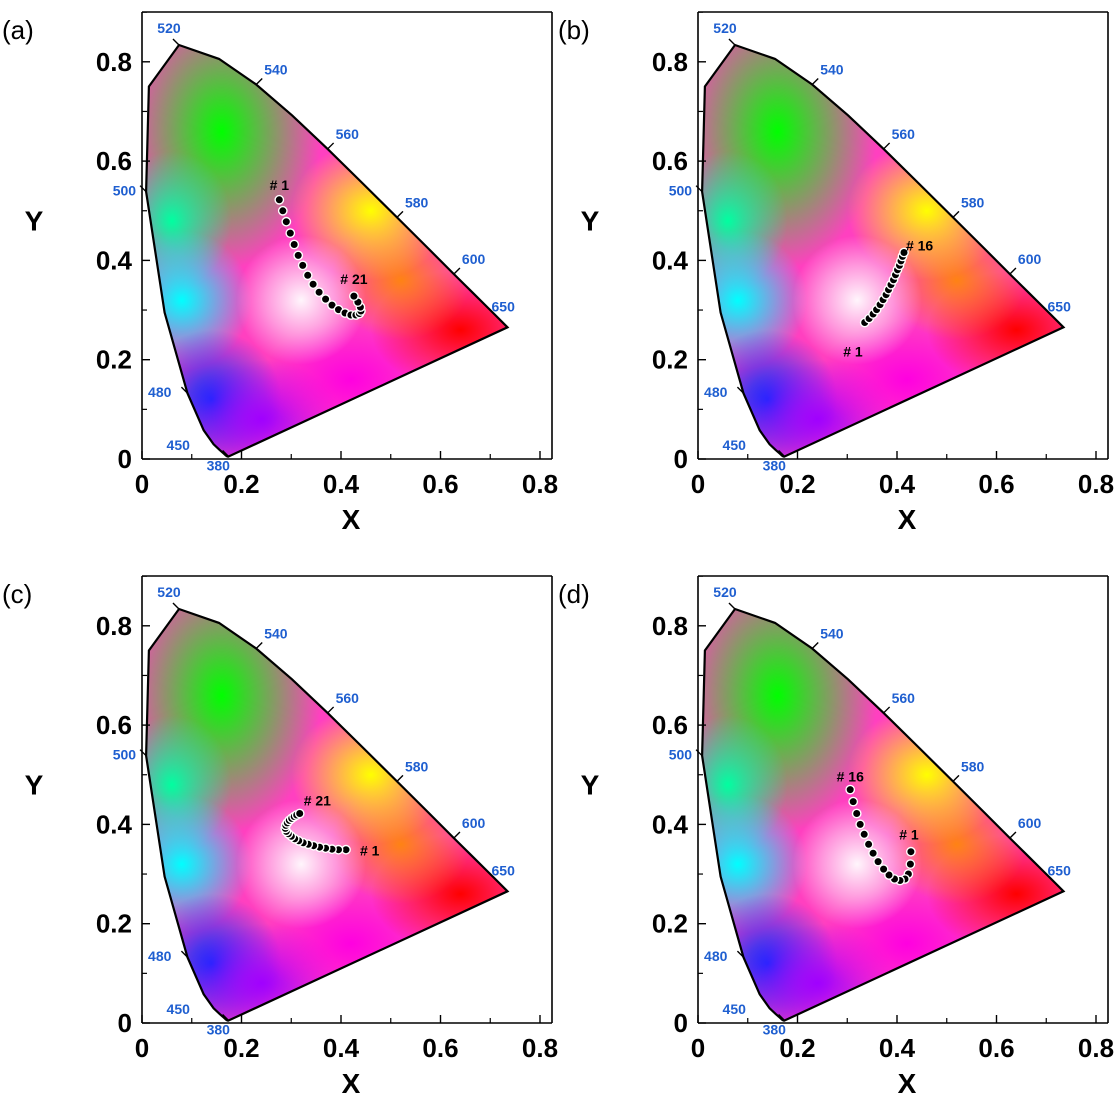 The image size is (1120, 1114). I want to click on point-annotation: # 1, so click(853, 351).